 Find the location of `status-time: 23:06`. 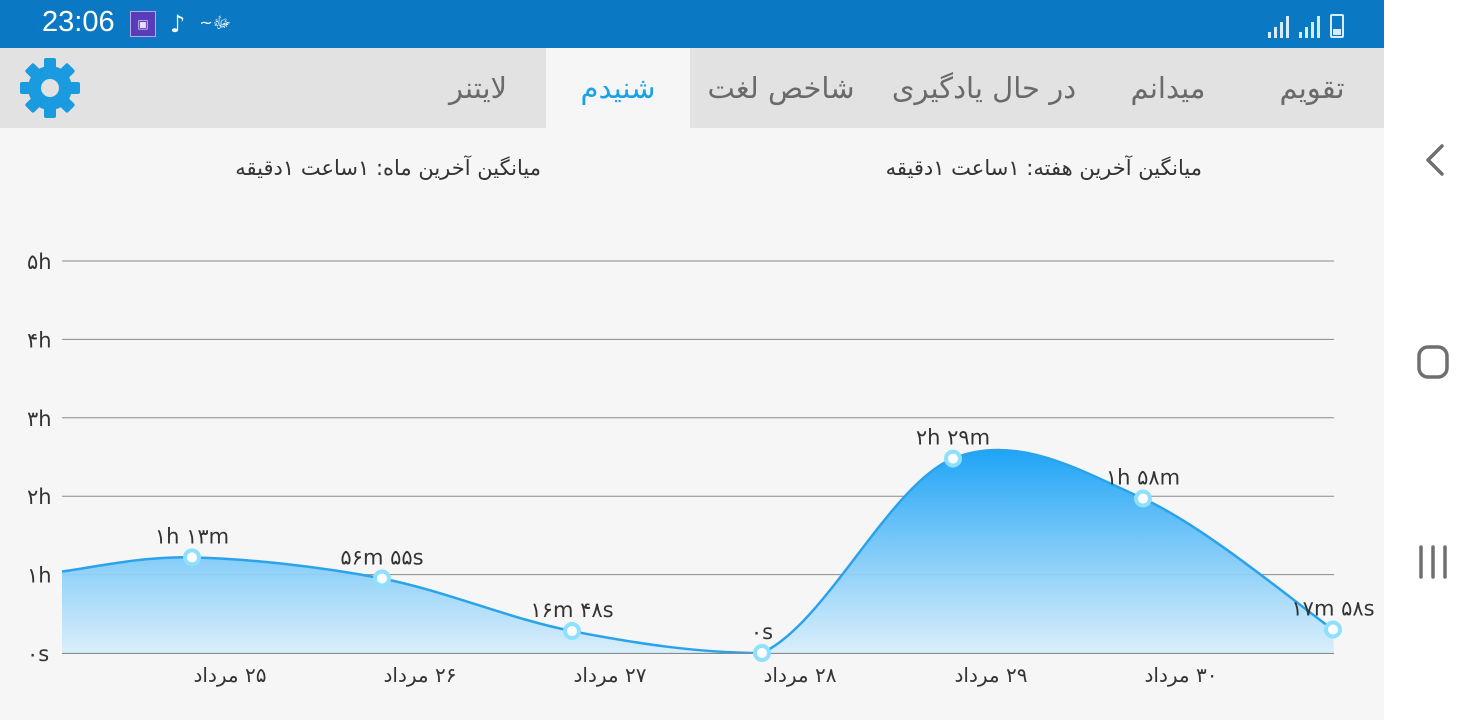

status-time: 23:06 is located at coordinates (78, 22).